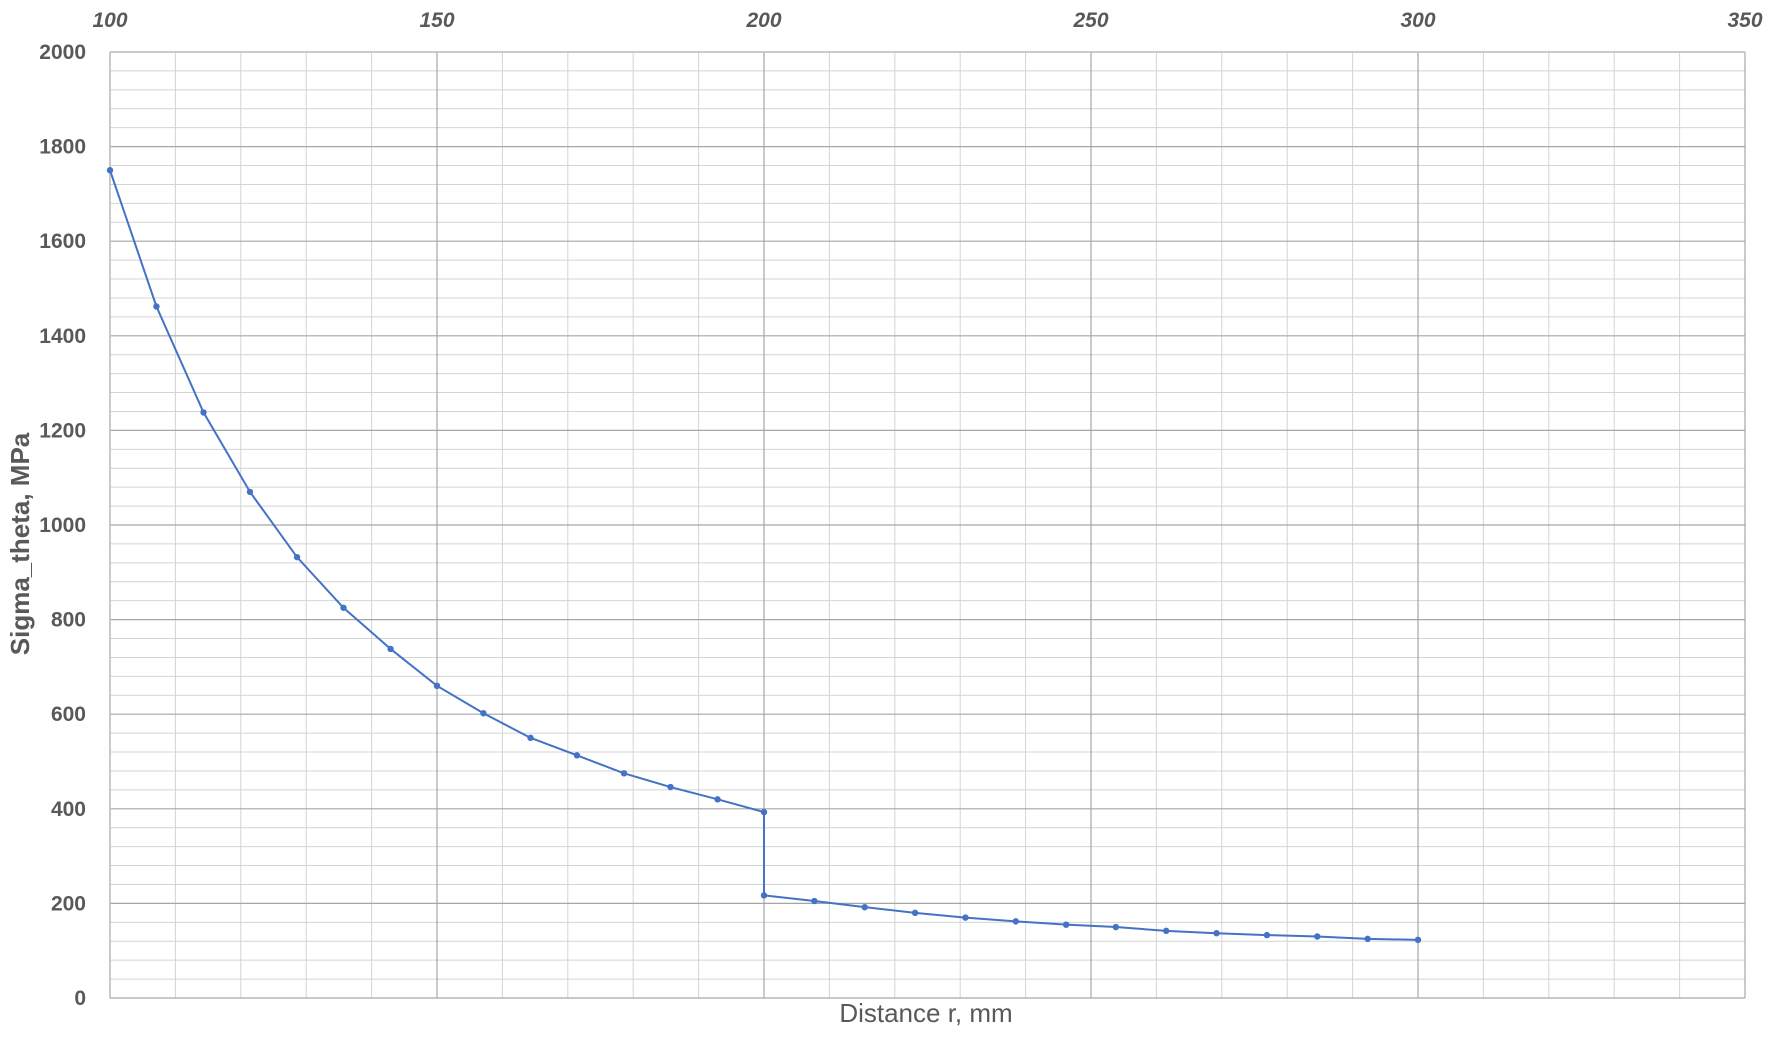  Describe the element at coordinates (68, 714) in the screenshot. I see `y-tick-label: 600` at that location.